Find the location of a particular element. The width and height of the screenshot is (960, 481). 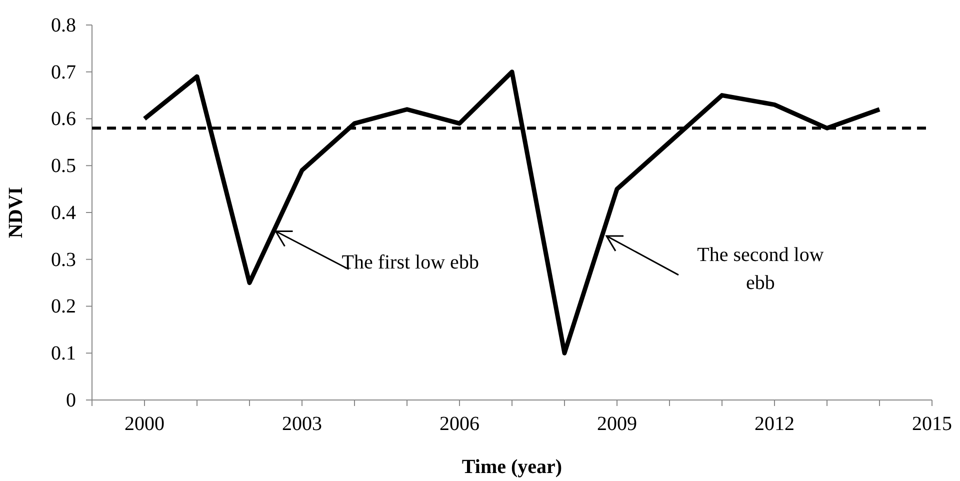

y-tick-label: 0.7 is located at coordinates (63, 72).